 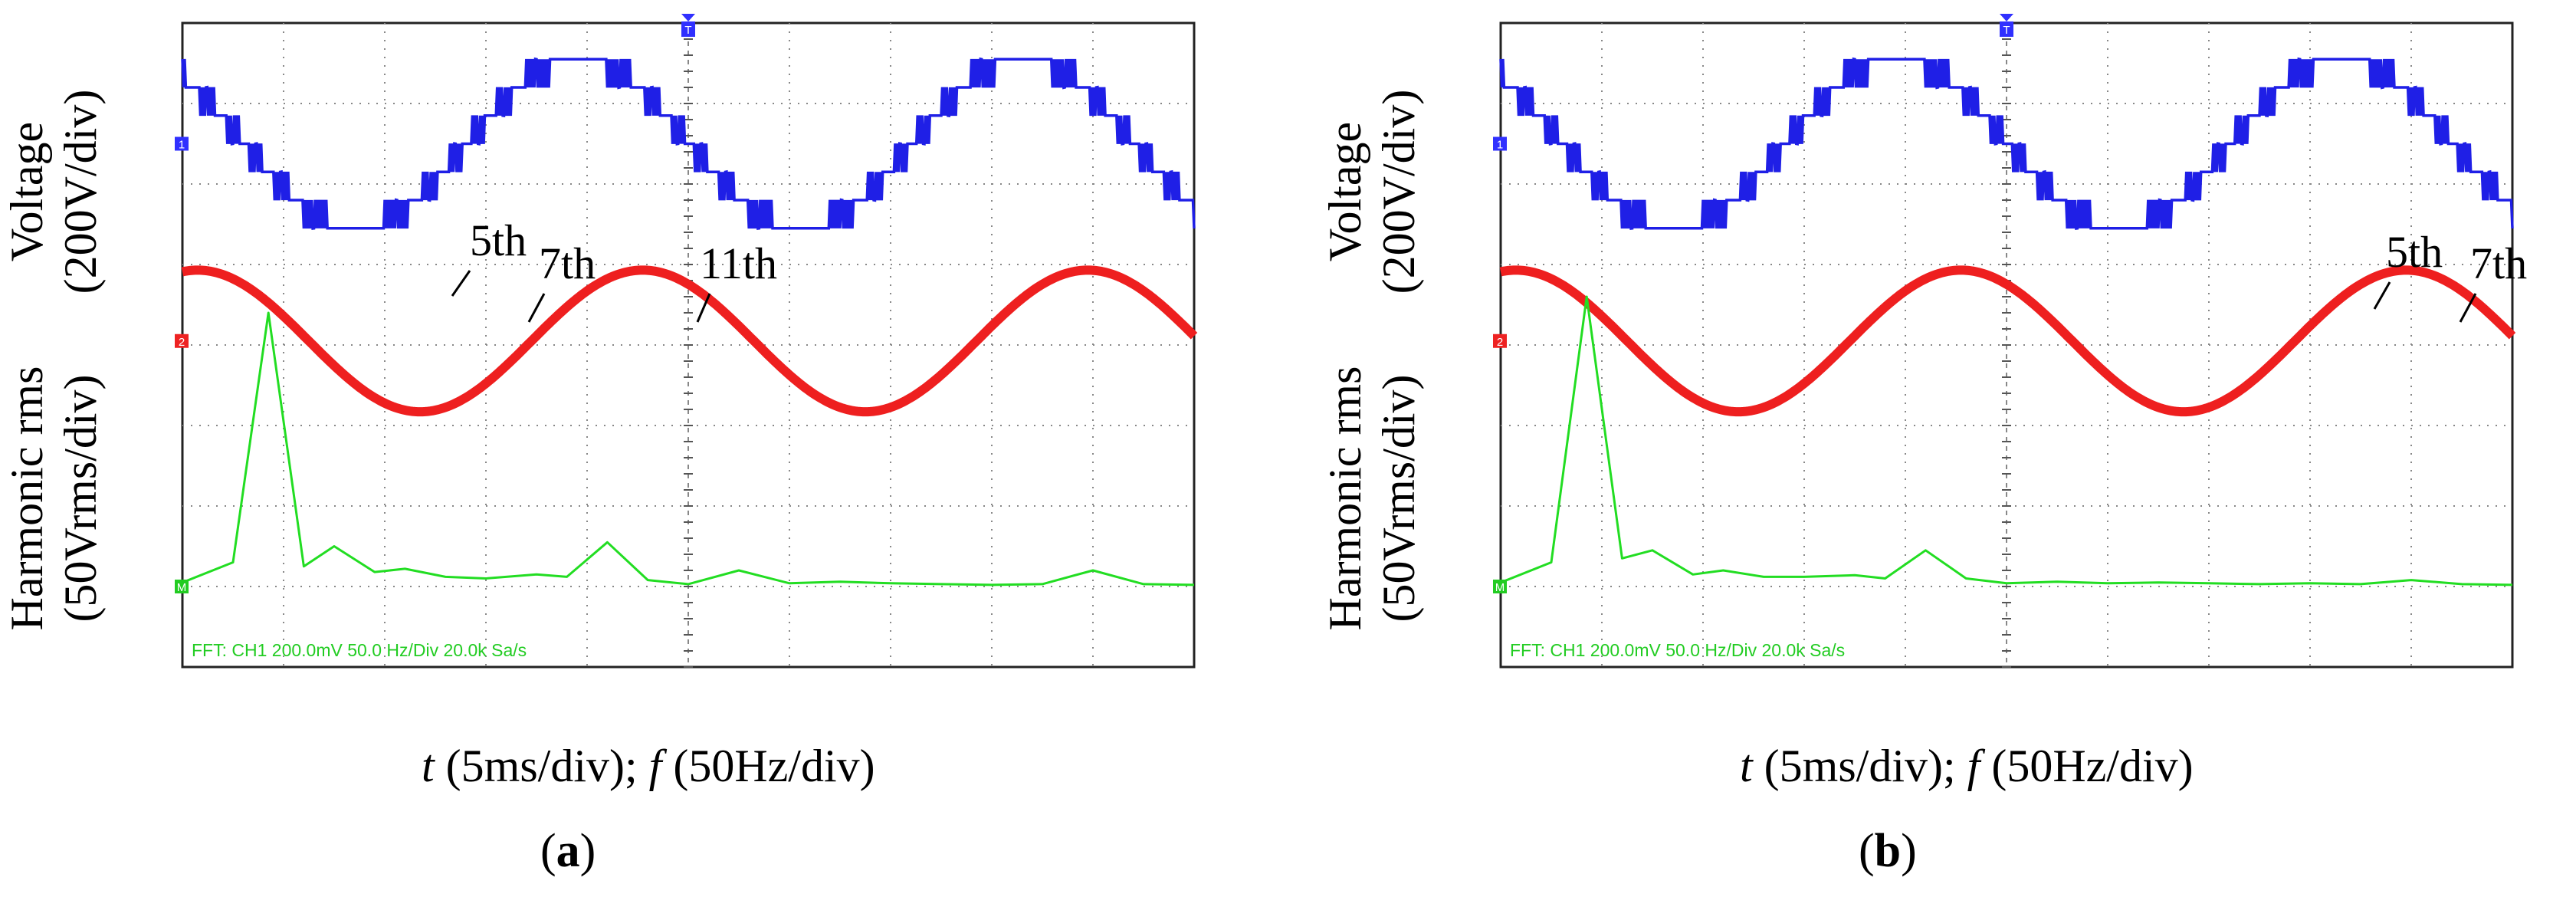 I want to click on annotation-11th: 11th, so click(x=736, y=280).